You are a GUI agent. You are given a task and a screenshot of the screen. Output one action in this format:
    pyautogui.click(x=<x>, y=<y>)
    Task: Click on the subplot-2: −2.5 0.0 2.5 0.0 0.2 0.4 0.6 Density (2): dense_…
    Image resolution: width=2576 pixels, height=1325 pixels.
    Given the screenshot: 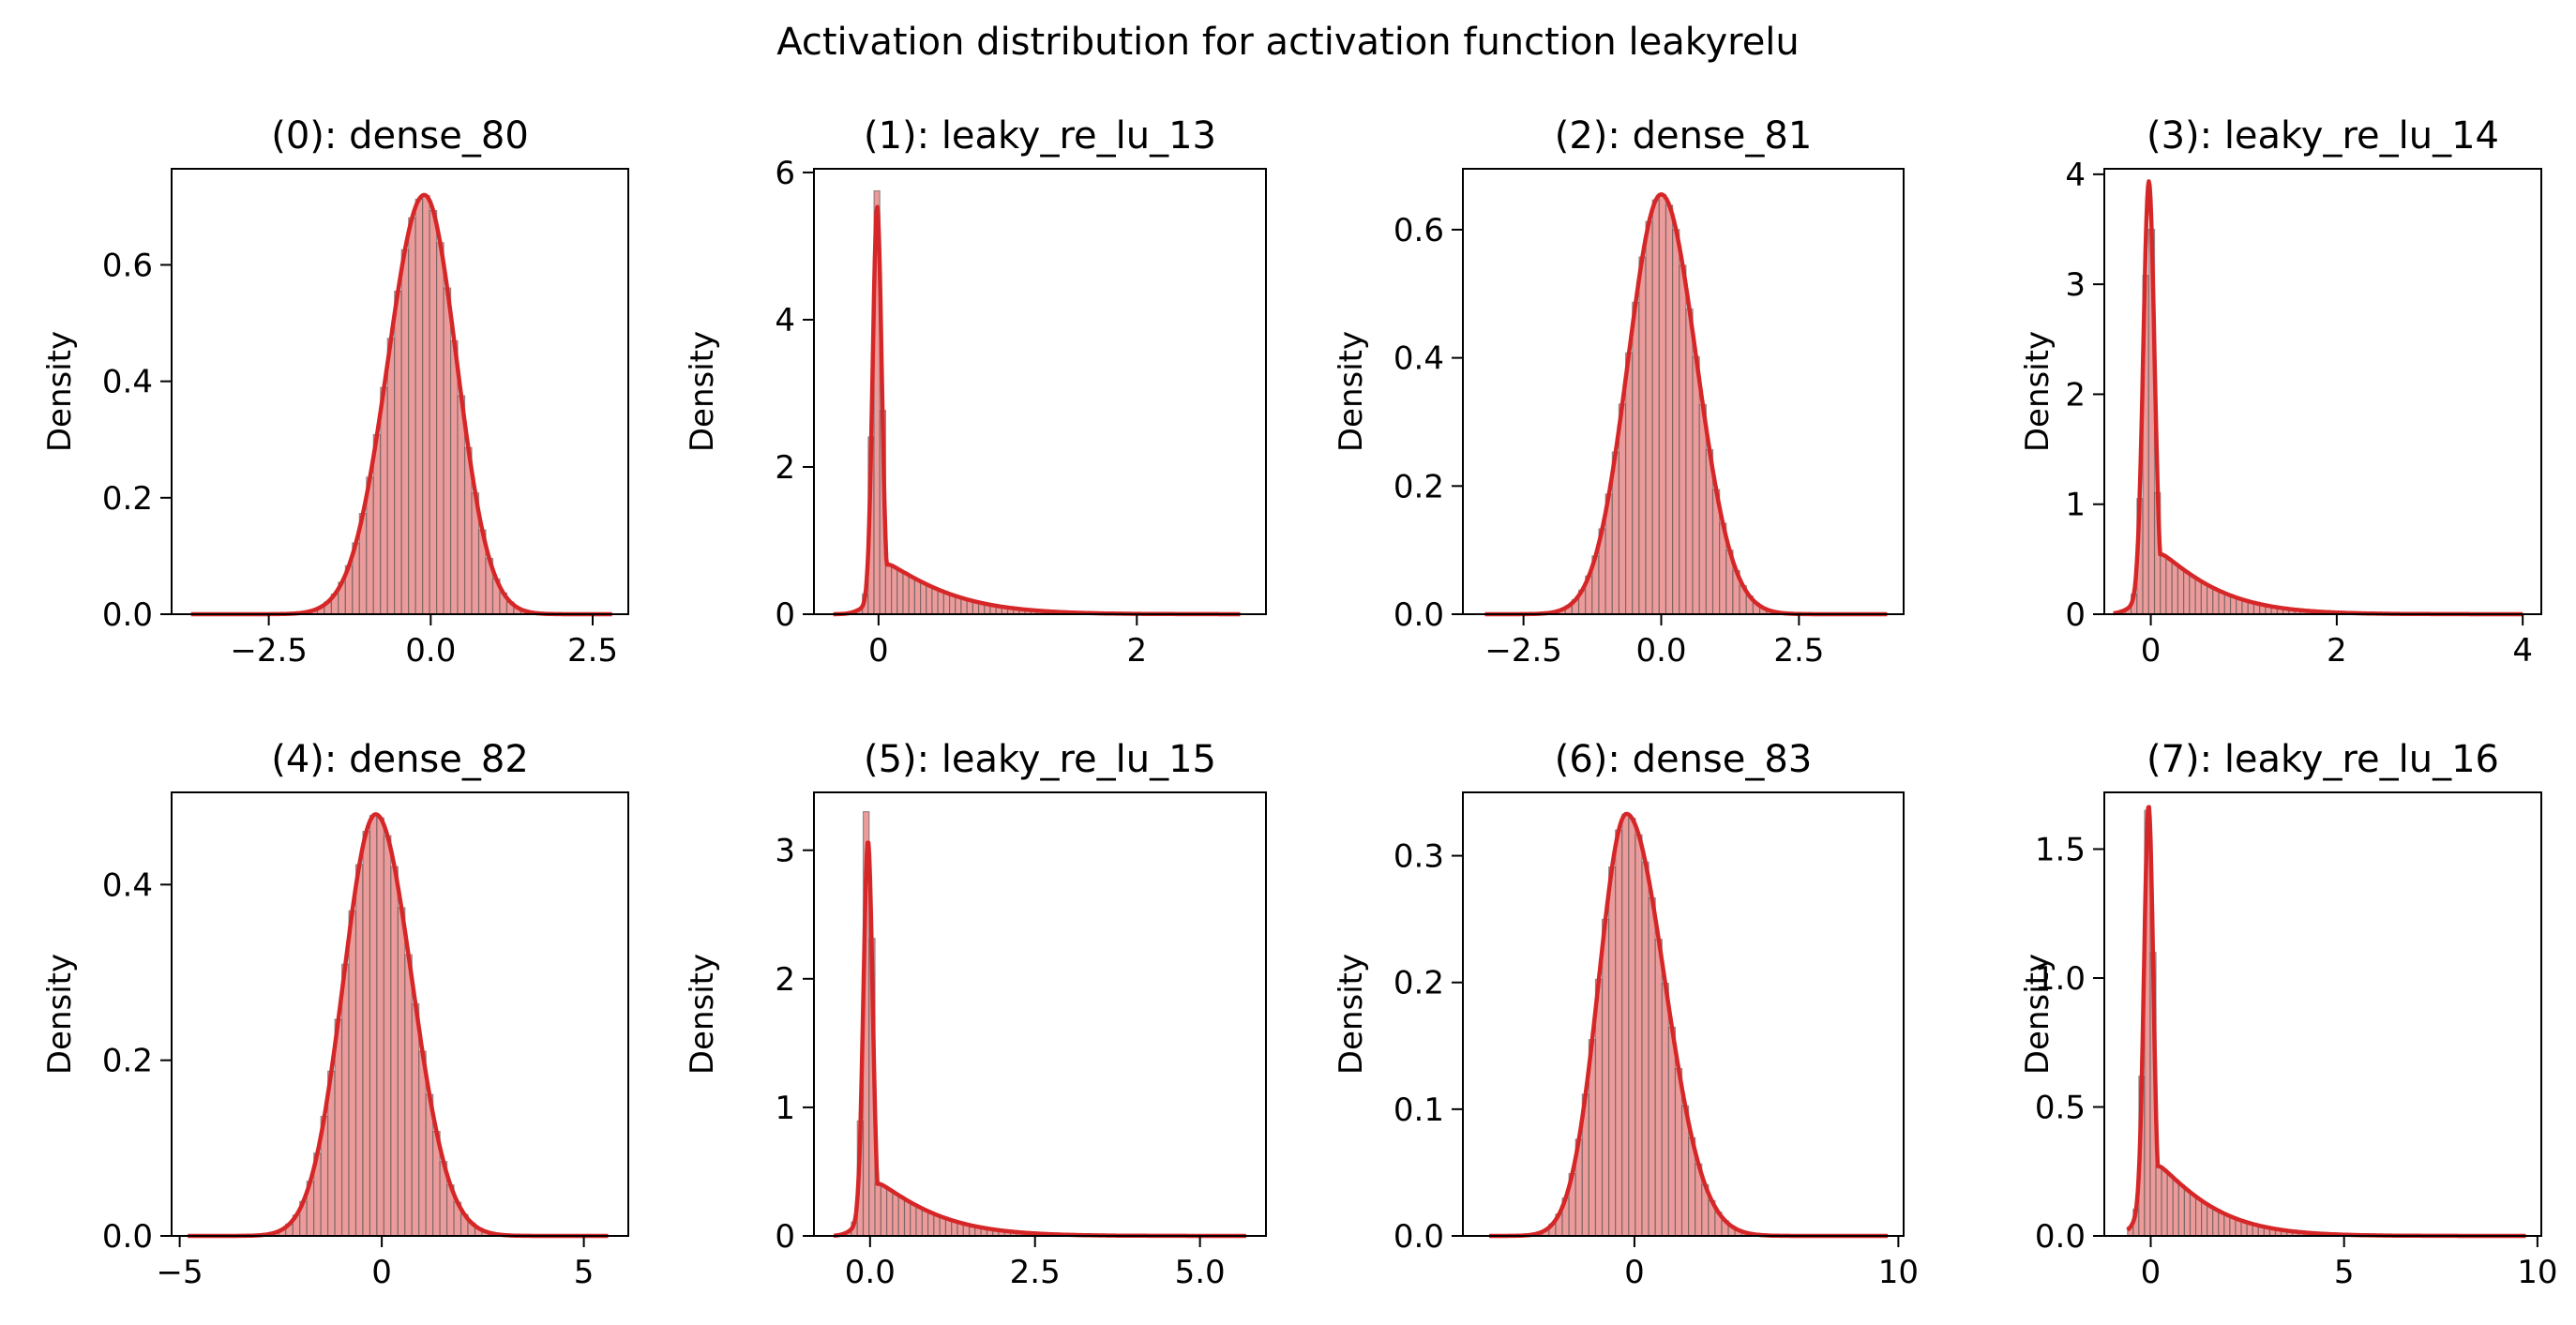 What is the action you would take?
    pyautogui.click(x=1619, y=392)
    